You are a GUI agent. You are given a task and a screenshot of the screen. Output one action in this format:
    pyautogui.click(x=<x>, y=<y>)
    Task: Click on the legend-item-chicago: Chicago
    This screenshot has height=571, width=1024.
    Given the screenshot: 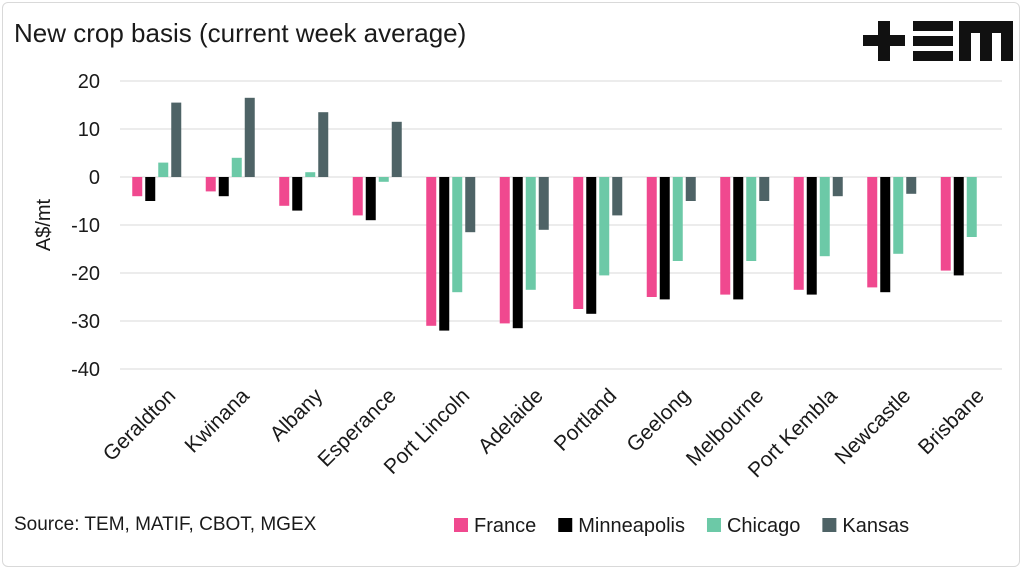 What is the action you would take?
    pyautogui.click(x=753, y=526)
    